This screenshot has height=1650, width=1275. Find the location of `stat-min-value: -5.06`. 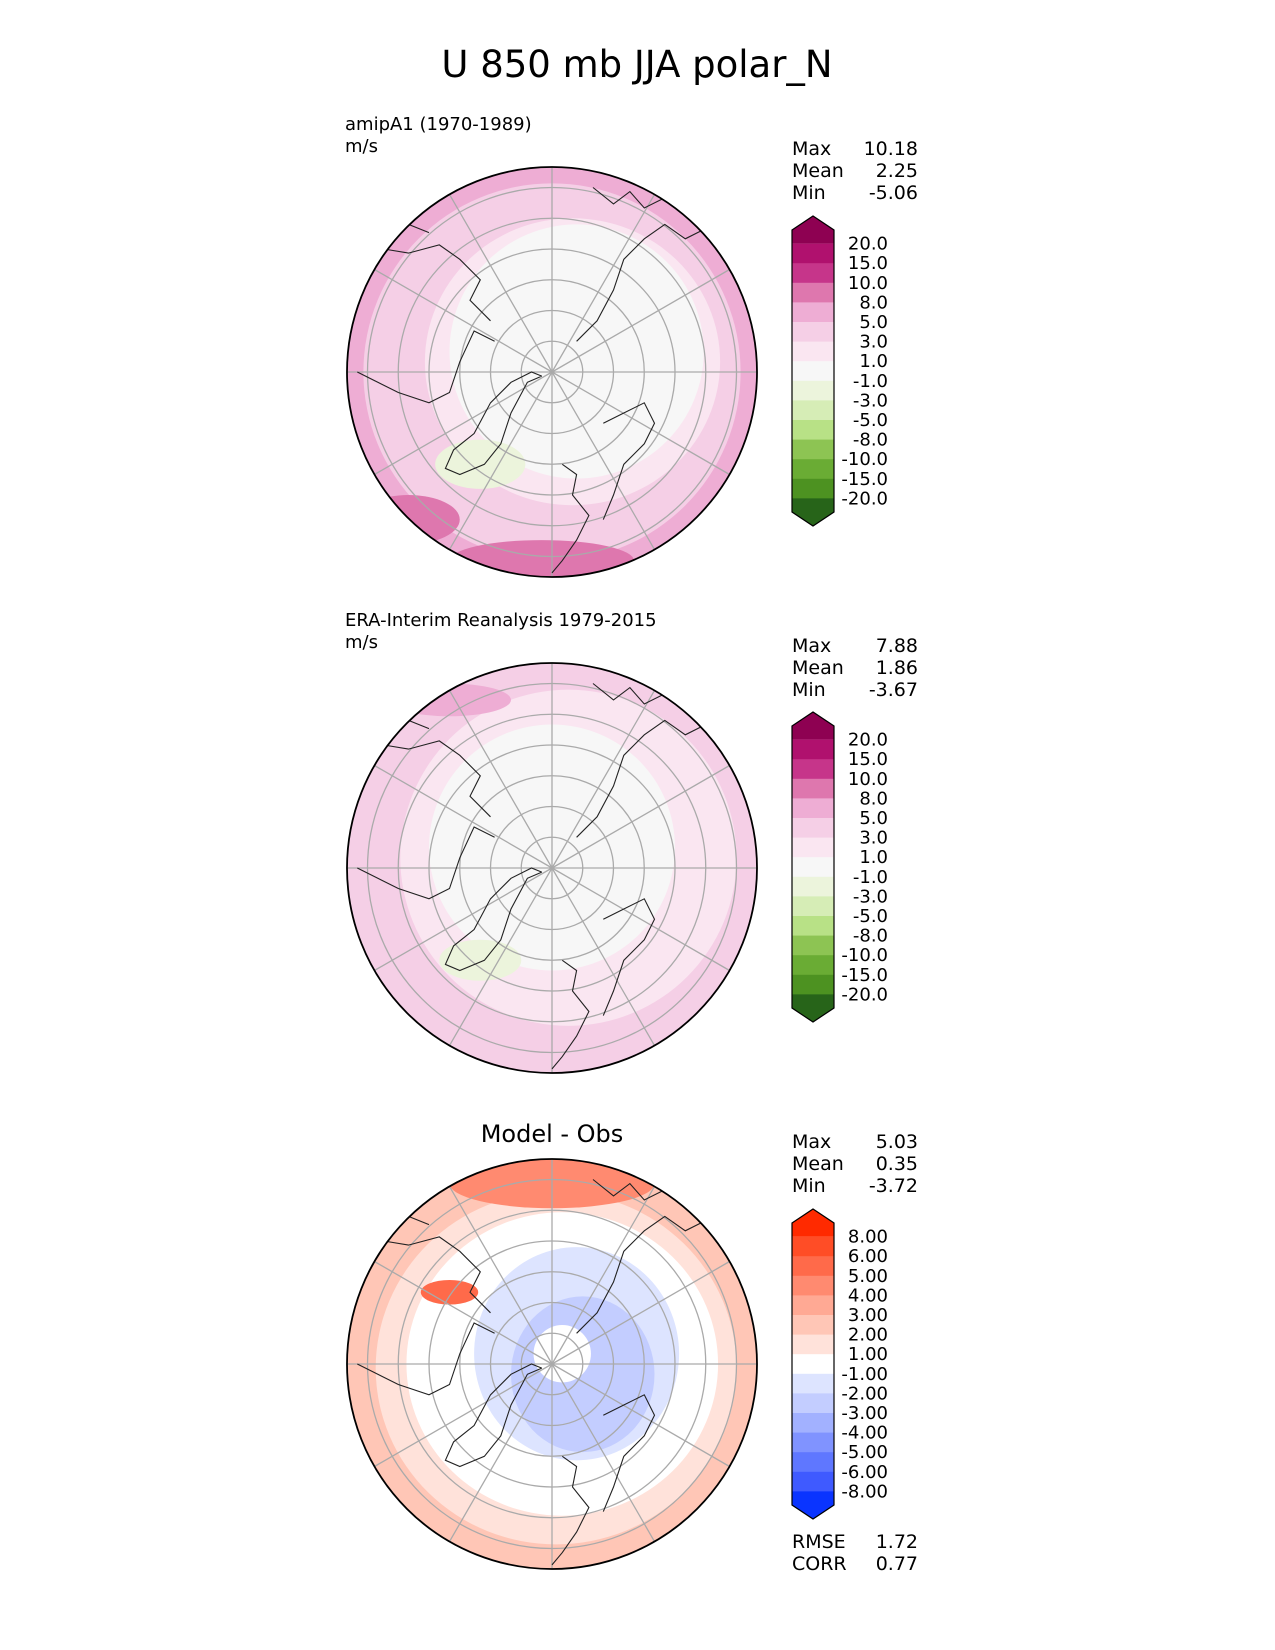

stat-min-value: -5.06 is located at coordinates (893, 193).